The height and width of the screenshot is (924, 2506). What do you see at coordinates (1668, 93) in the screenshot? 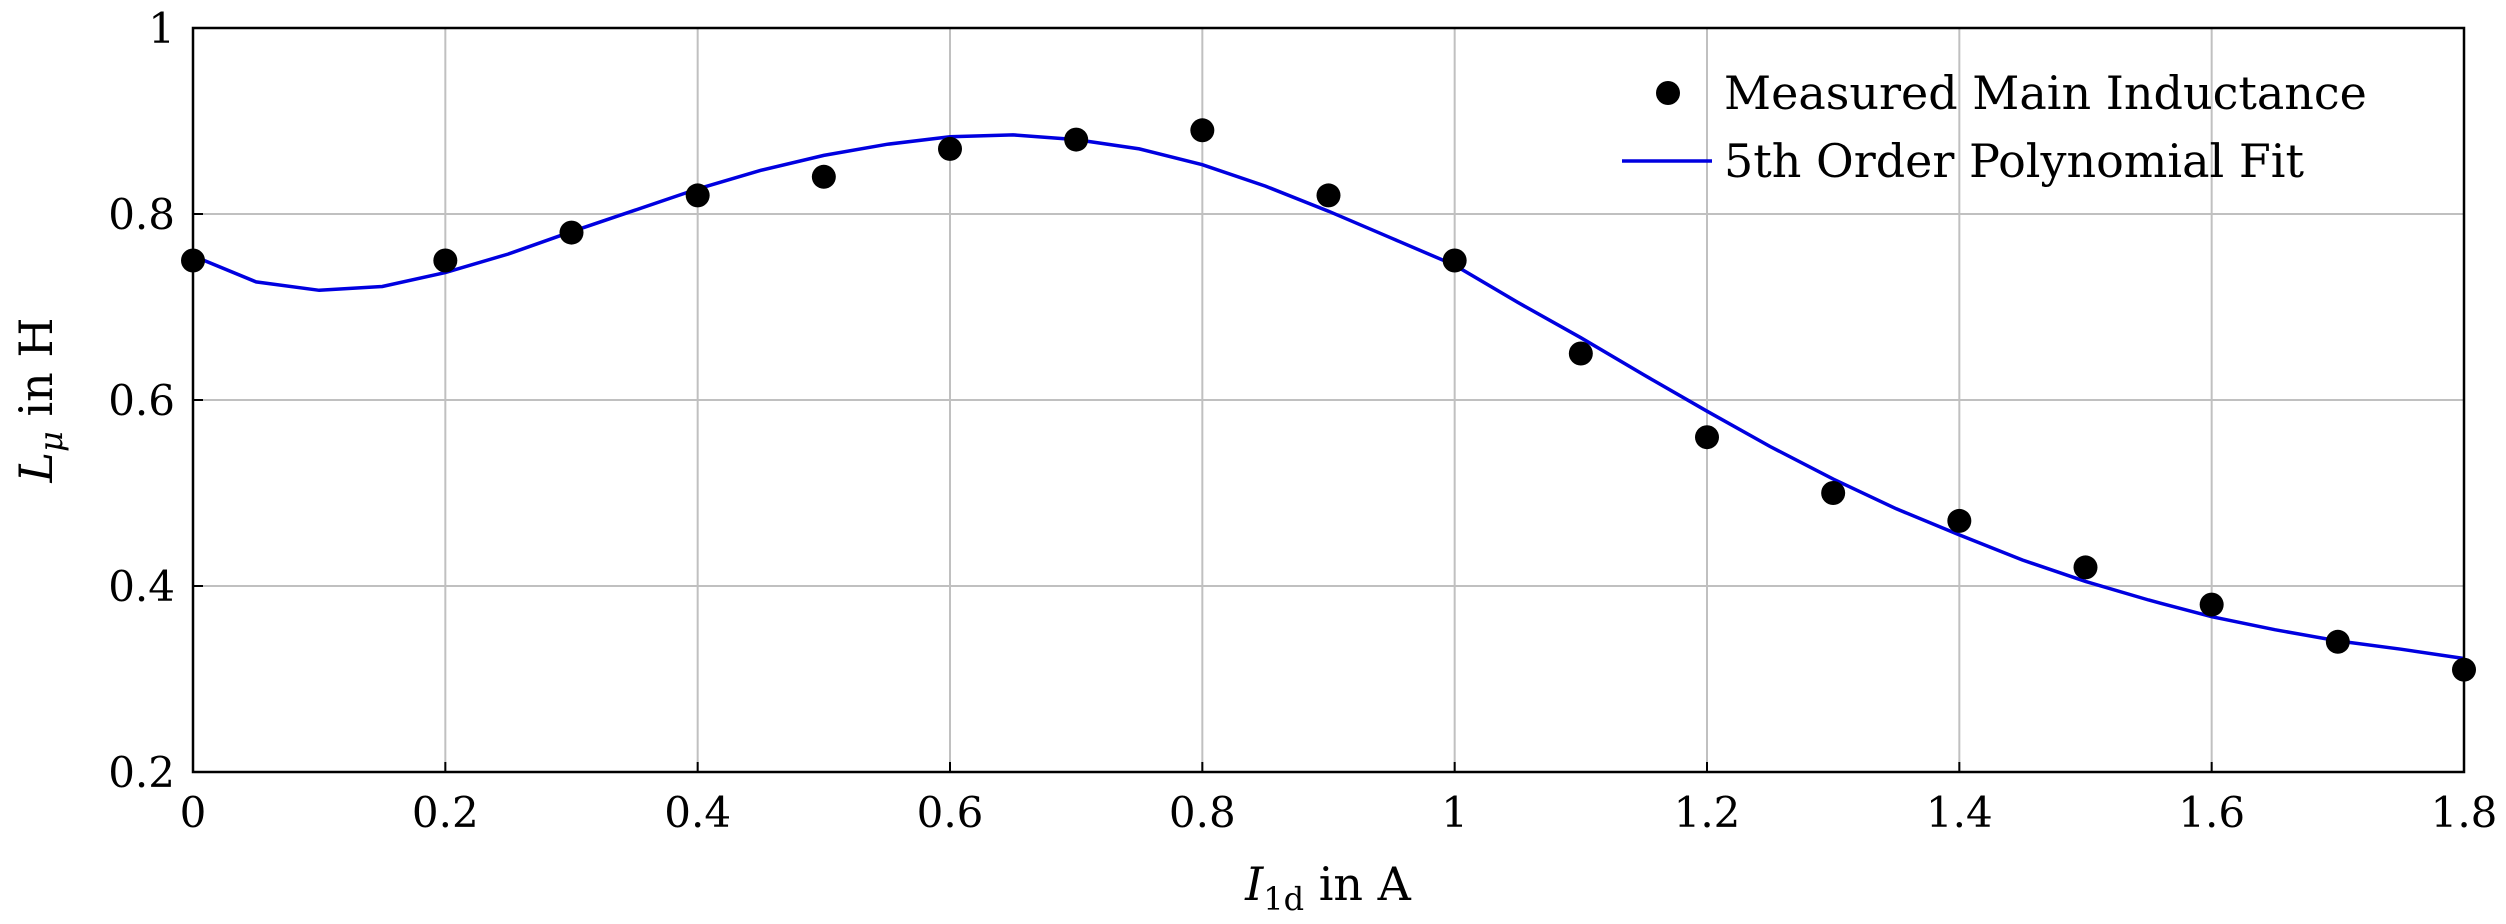
I see `legend-marker-measured` at bounding box center [1668, 93].